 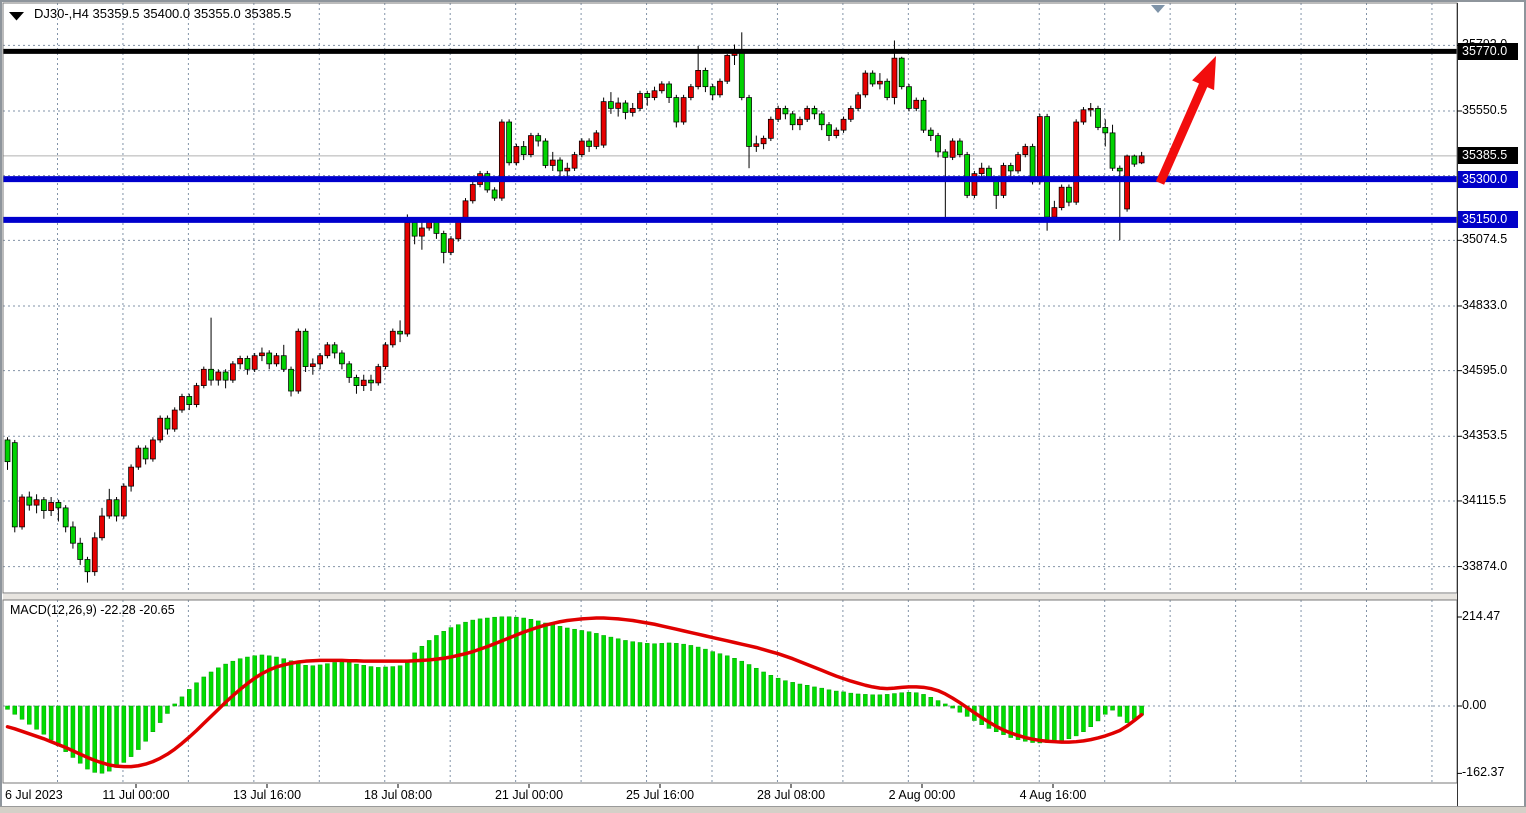 What do you see at coordinates (163, 13) in the screenshot?
I see `symbol-title: DJ30-,H4 35359.5 35400.0 35355.0 35385.5` at bounding box center [163, 13].